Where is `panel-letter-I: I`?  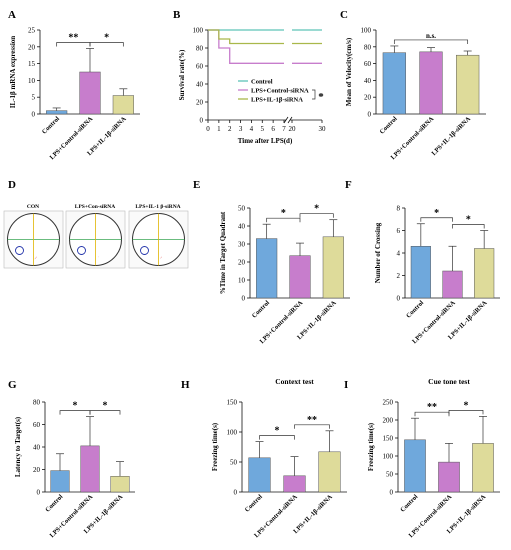
panel-letter-I: I is located at coordinates (346, 385).